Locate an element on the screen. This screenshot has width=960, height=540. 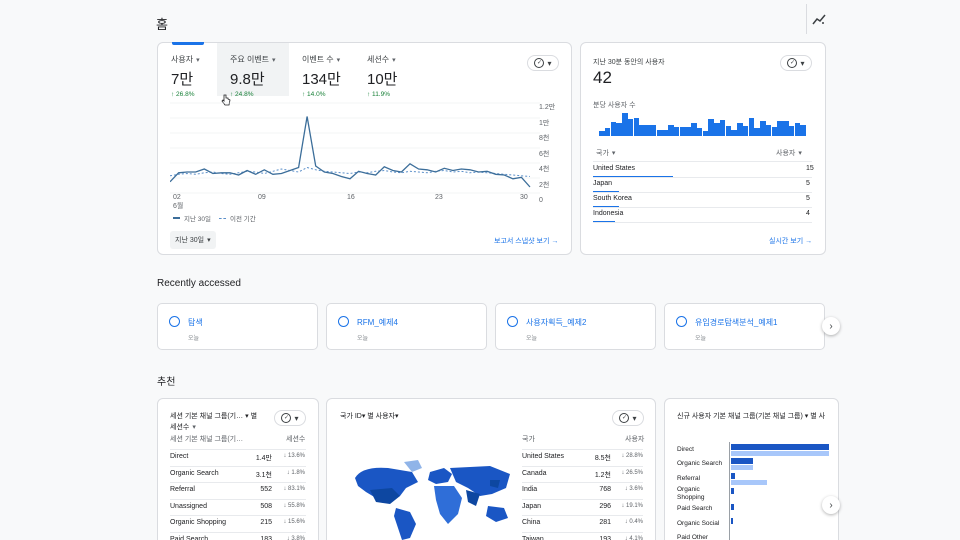
sessions-card-metric: 세션수 is located at coordinates (183, 427).